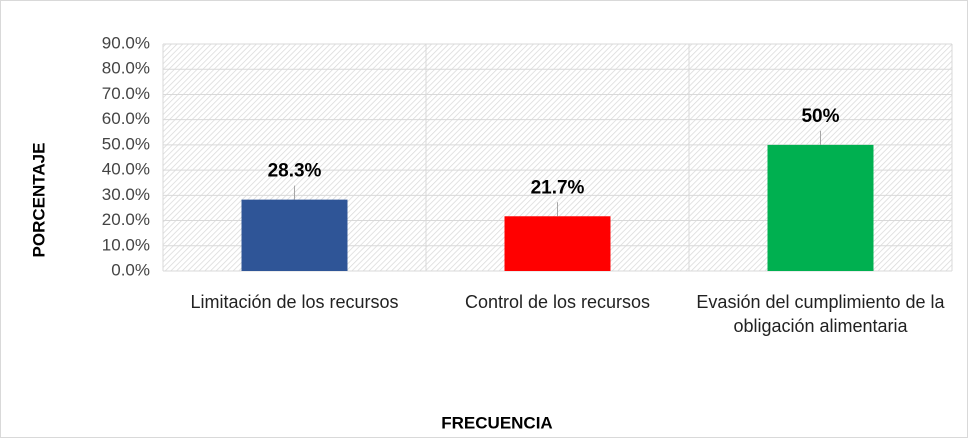 This screenshot has width=969, height=439. What do you see at coordinates (294, 302) in the screenshot?
I see `x-tick-label: Limitación de los recursos` at bounding box center [294, 302].